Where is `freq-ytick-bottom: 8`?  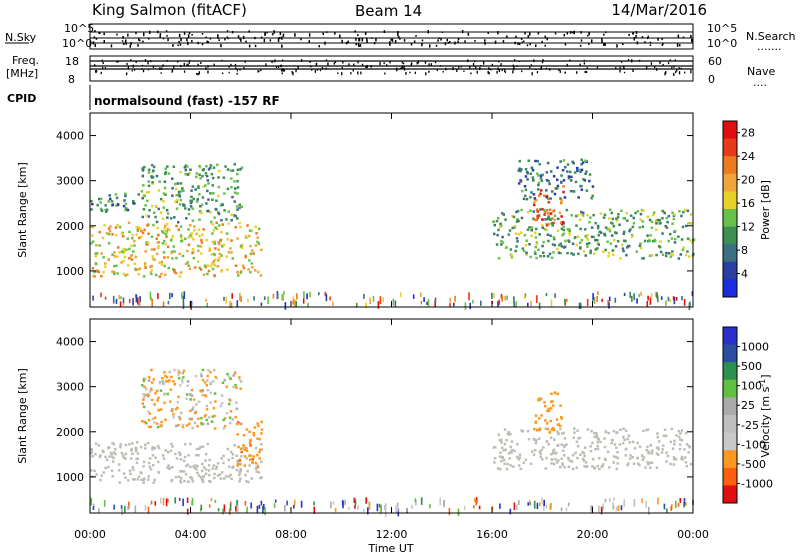 freq-ytick-bottom: 8 is located at coordinates (71, 79).